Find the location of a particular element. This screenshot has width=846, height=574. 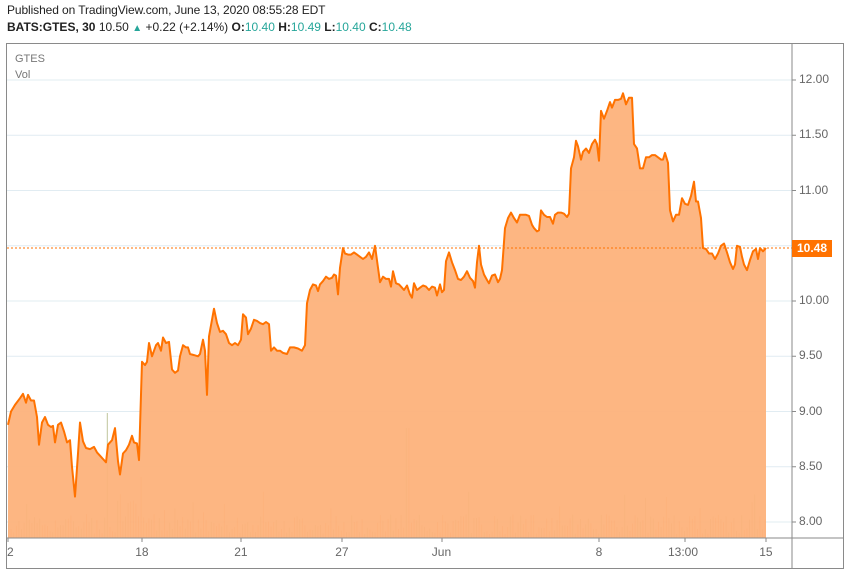

y-tick-label: 8.50 is located at coordinates (811, 465).